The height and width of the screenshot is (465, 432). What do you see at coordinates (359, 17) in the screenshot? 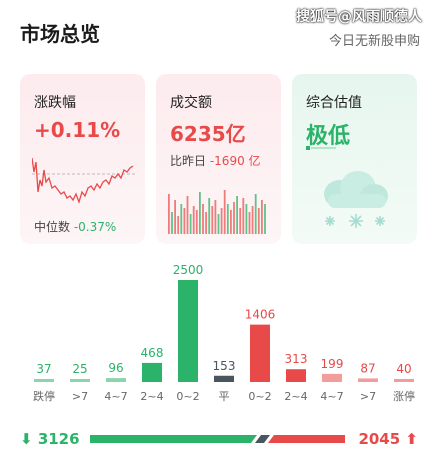
I see `watermark: 搜狐号@风雨顺德人` at bounding box center [359, 17].